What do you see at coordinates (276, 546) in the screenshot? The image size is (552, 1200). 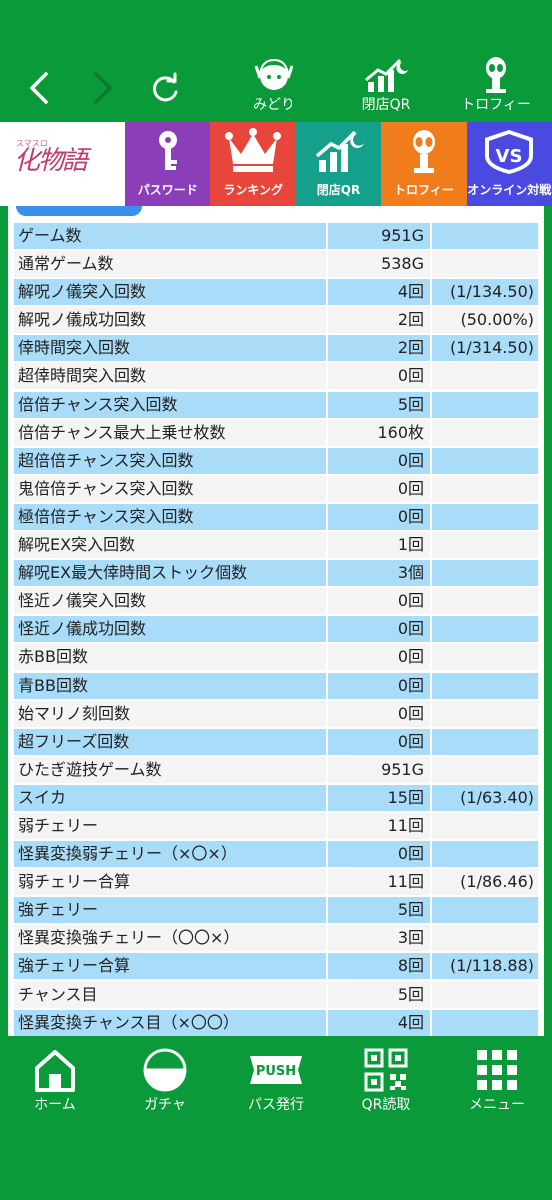 I see `table-row: 解呪EX突入回数 1回` at bounding box center [276, 546].